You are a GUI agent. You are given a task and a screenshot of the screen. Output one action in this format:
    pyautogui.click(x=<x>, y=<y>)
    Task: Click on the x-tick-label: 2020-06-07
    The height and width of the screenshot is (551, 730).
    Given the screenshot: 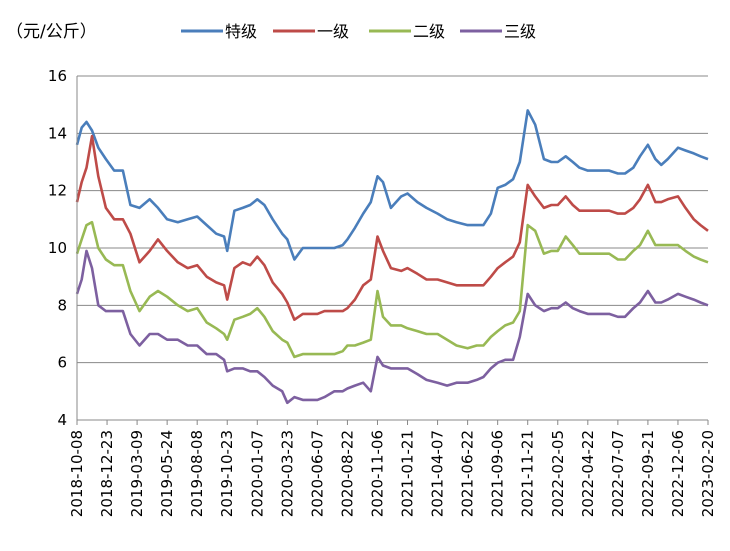 What is the action you would take?
    pyautogui.click(x=317, y=473)
    